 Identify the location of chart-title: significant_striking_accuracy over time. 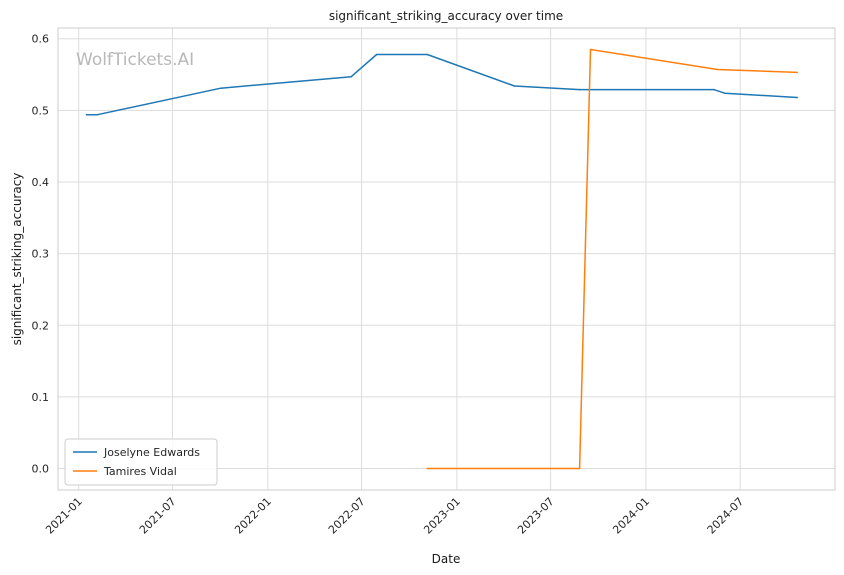
(446, 16).